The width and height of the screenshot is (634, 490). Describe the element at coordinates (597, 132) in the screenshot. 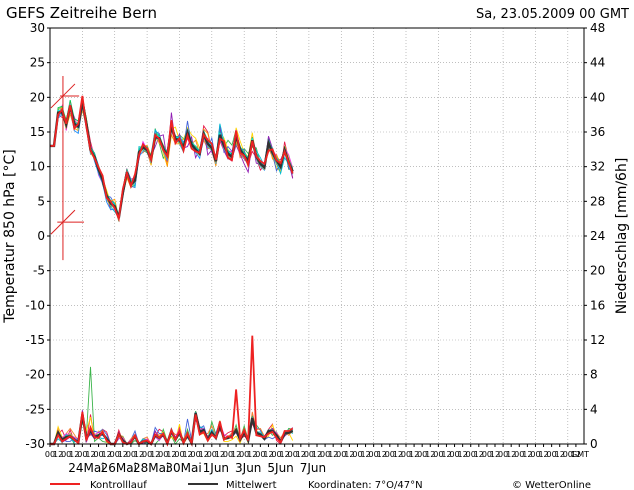

I see `right-tick-label: 36` at that location.